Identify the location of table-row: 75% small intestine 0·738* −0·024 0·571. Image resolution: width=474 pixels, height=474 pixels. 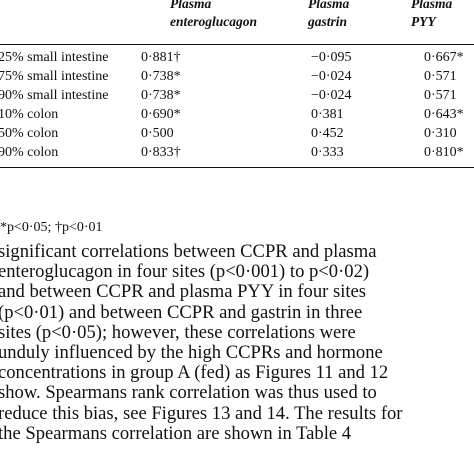
(237, 78).